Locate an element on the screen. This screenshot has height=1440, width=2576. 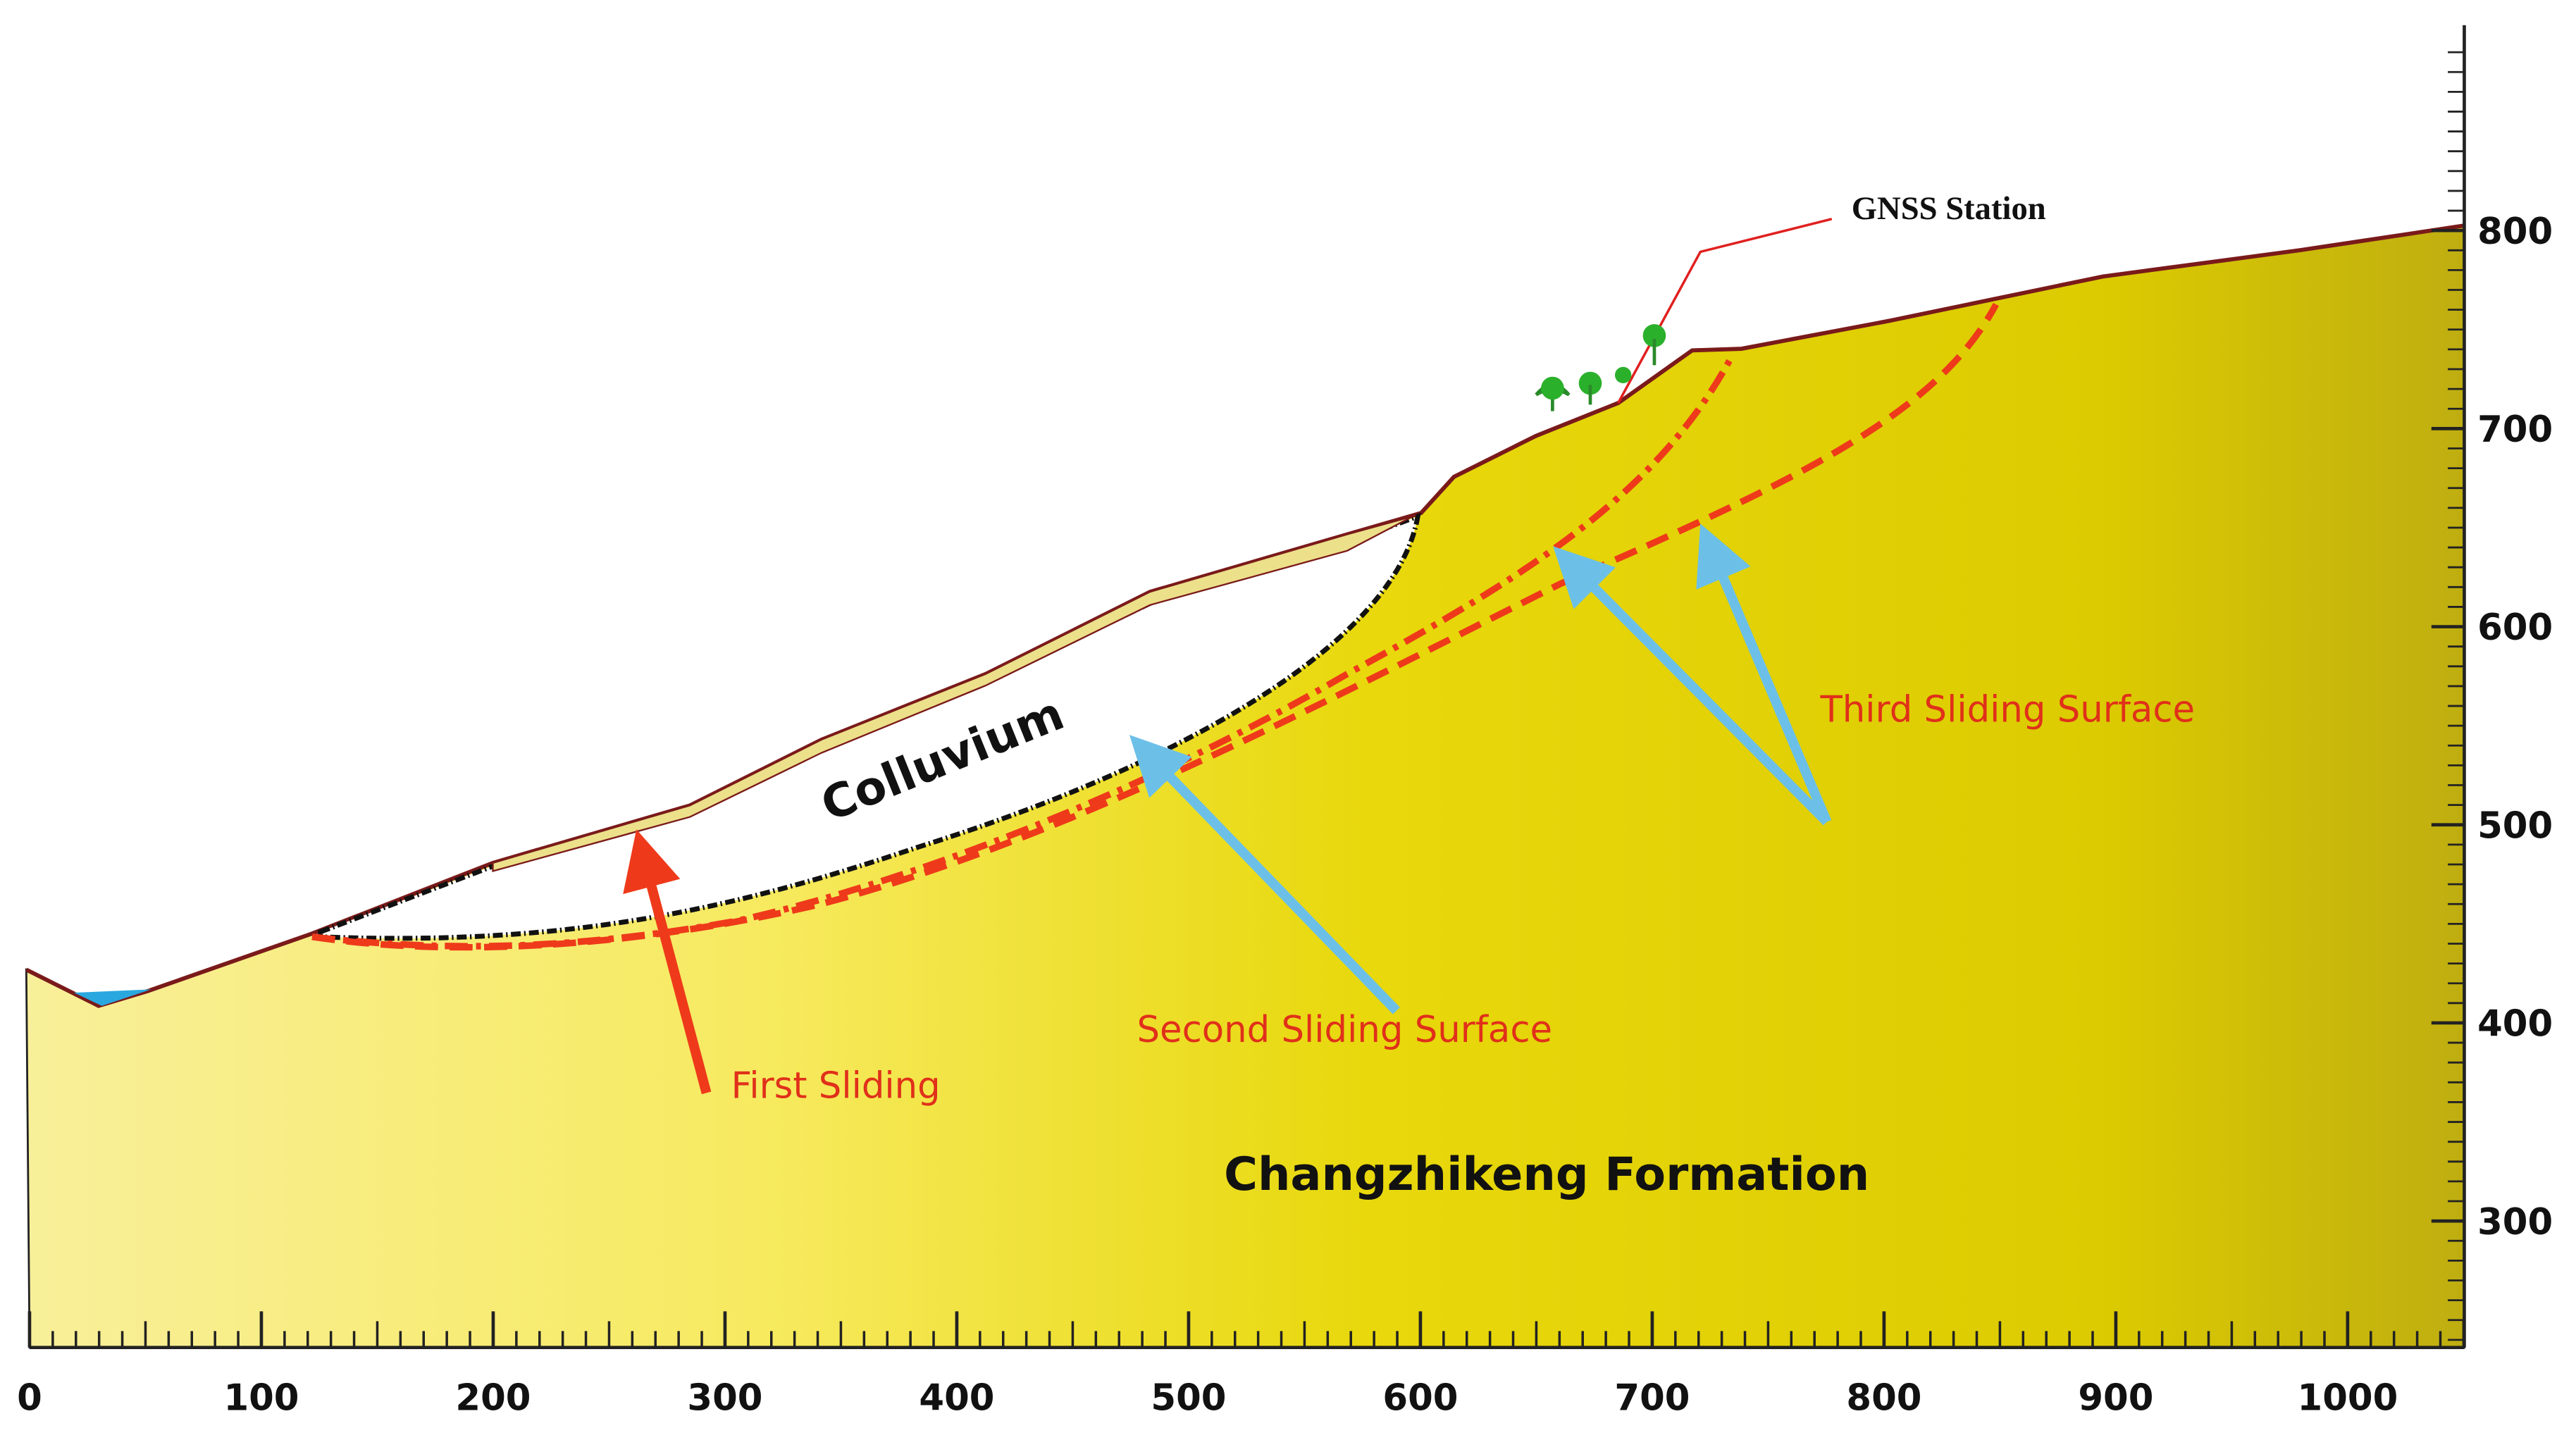
x-tick-label: 800 is located at coordinates (1883, 1398).